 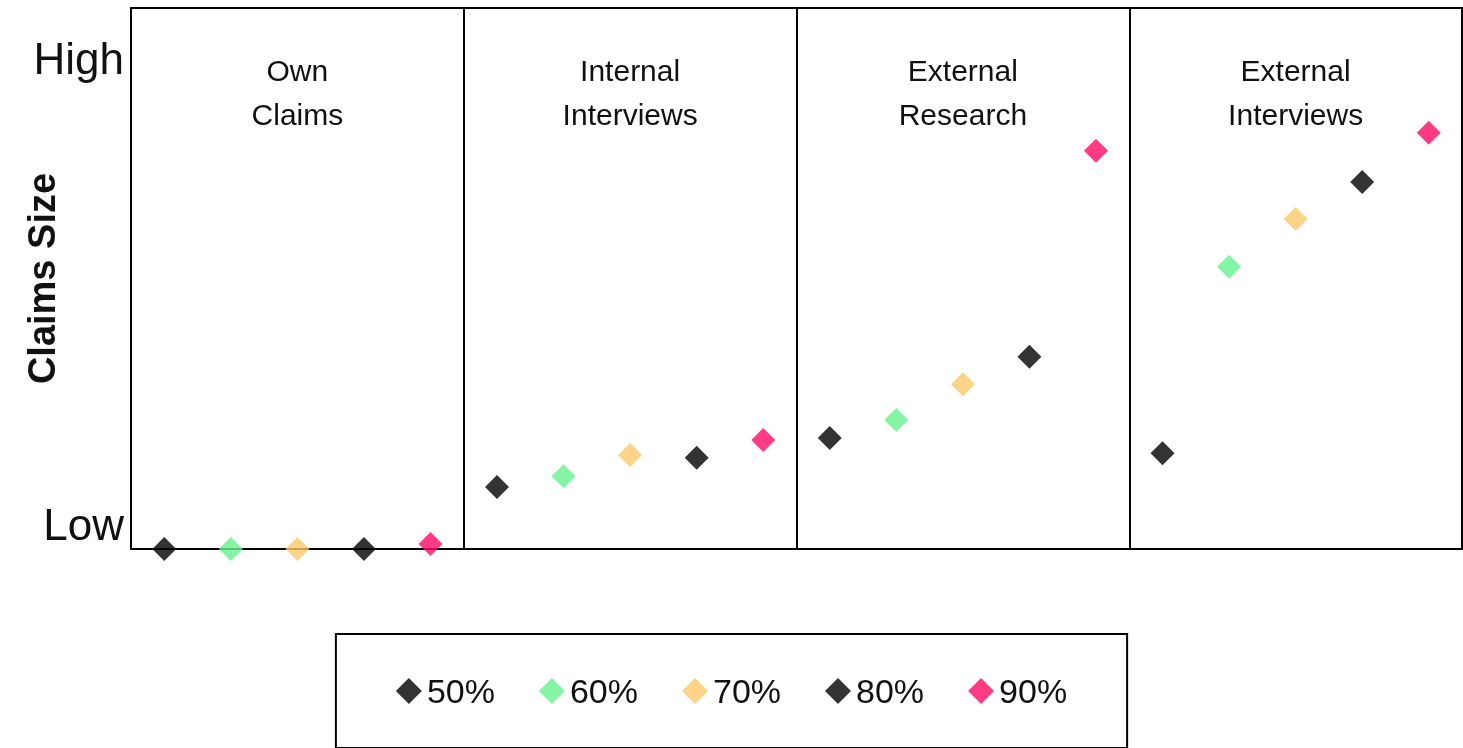 What do you see at coordinates (78, 58) in the screenshot?
I see `text: High` at bounding box center [78, 58].